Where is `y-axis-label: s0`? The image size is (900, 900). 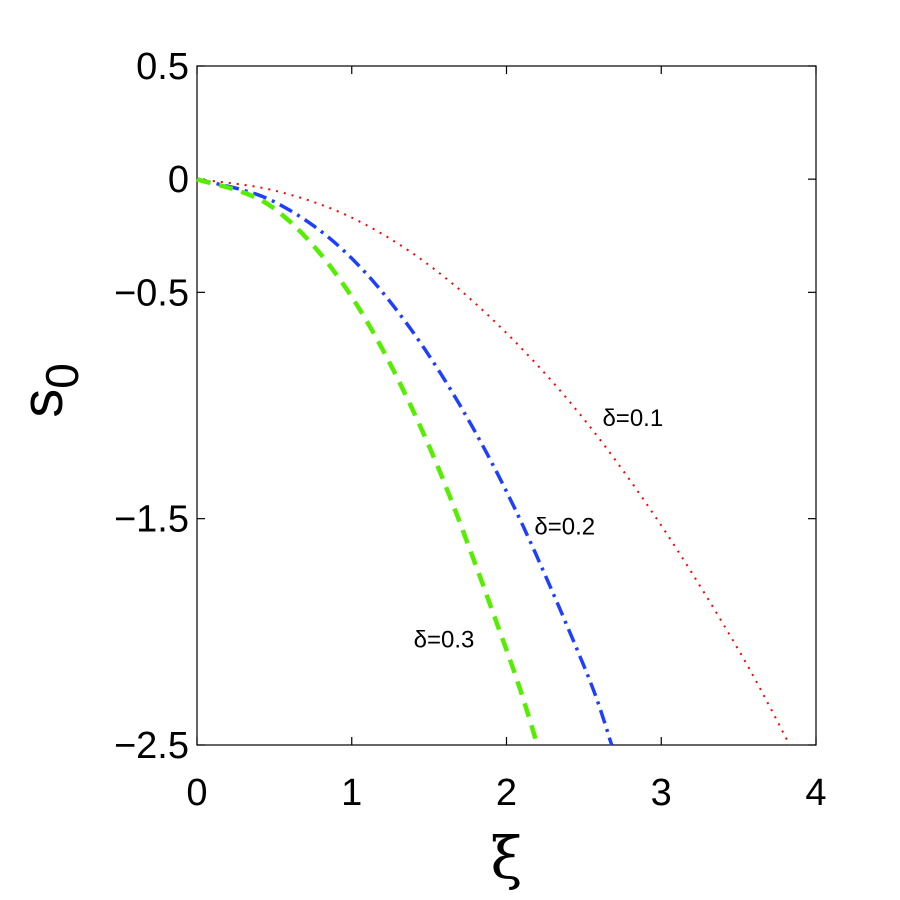 y-axis-label: s0 is located at coordinates (49, 390).